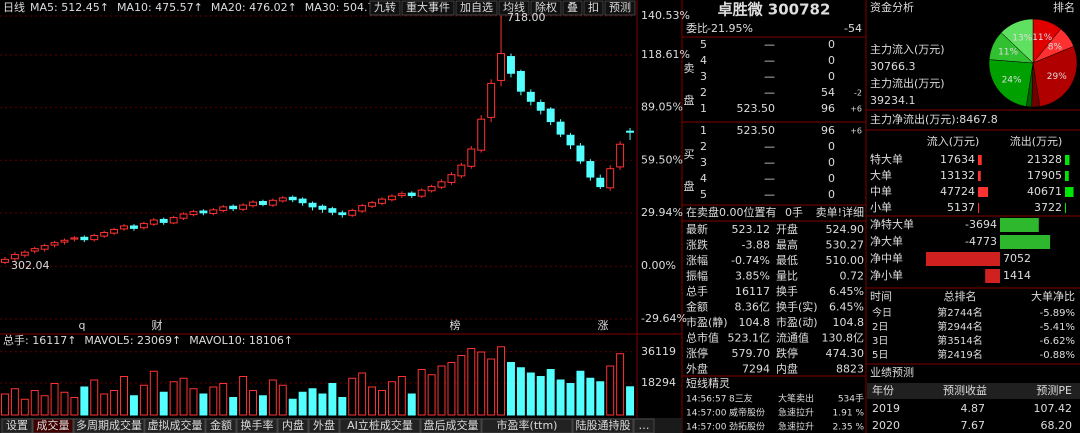 This screenshot has height=433, width=1080. What do you see at coordinates (973, 425) in the screenshot?
I see `label: 7.67` at bounding box center [973, 425].